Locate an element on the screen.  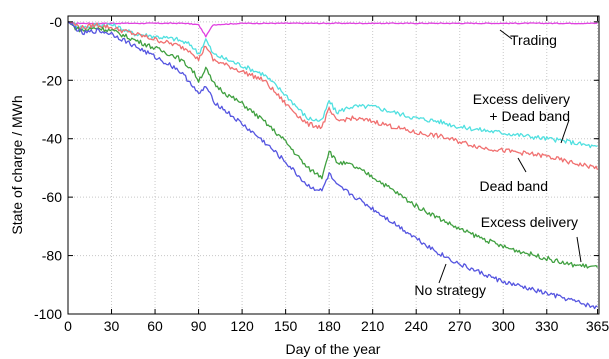
x-tick-label: 240 is located at coordinates (417, 326).